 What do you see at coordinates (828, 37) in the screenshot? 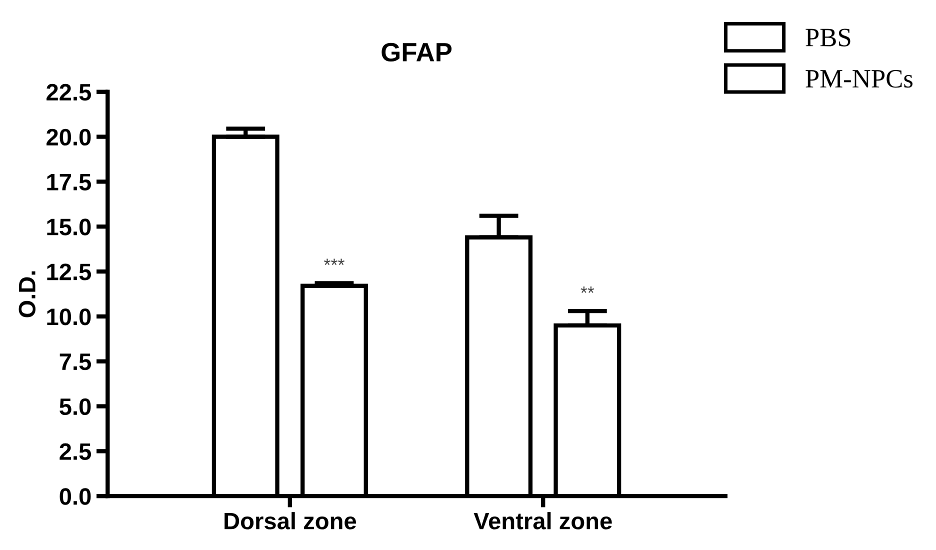
I see `legend-label: PBS` at bounding box center [828, 37].